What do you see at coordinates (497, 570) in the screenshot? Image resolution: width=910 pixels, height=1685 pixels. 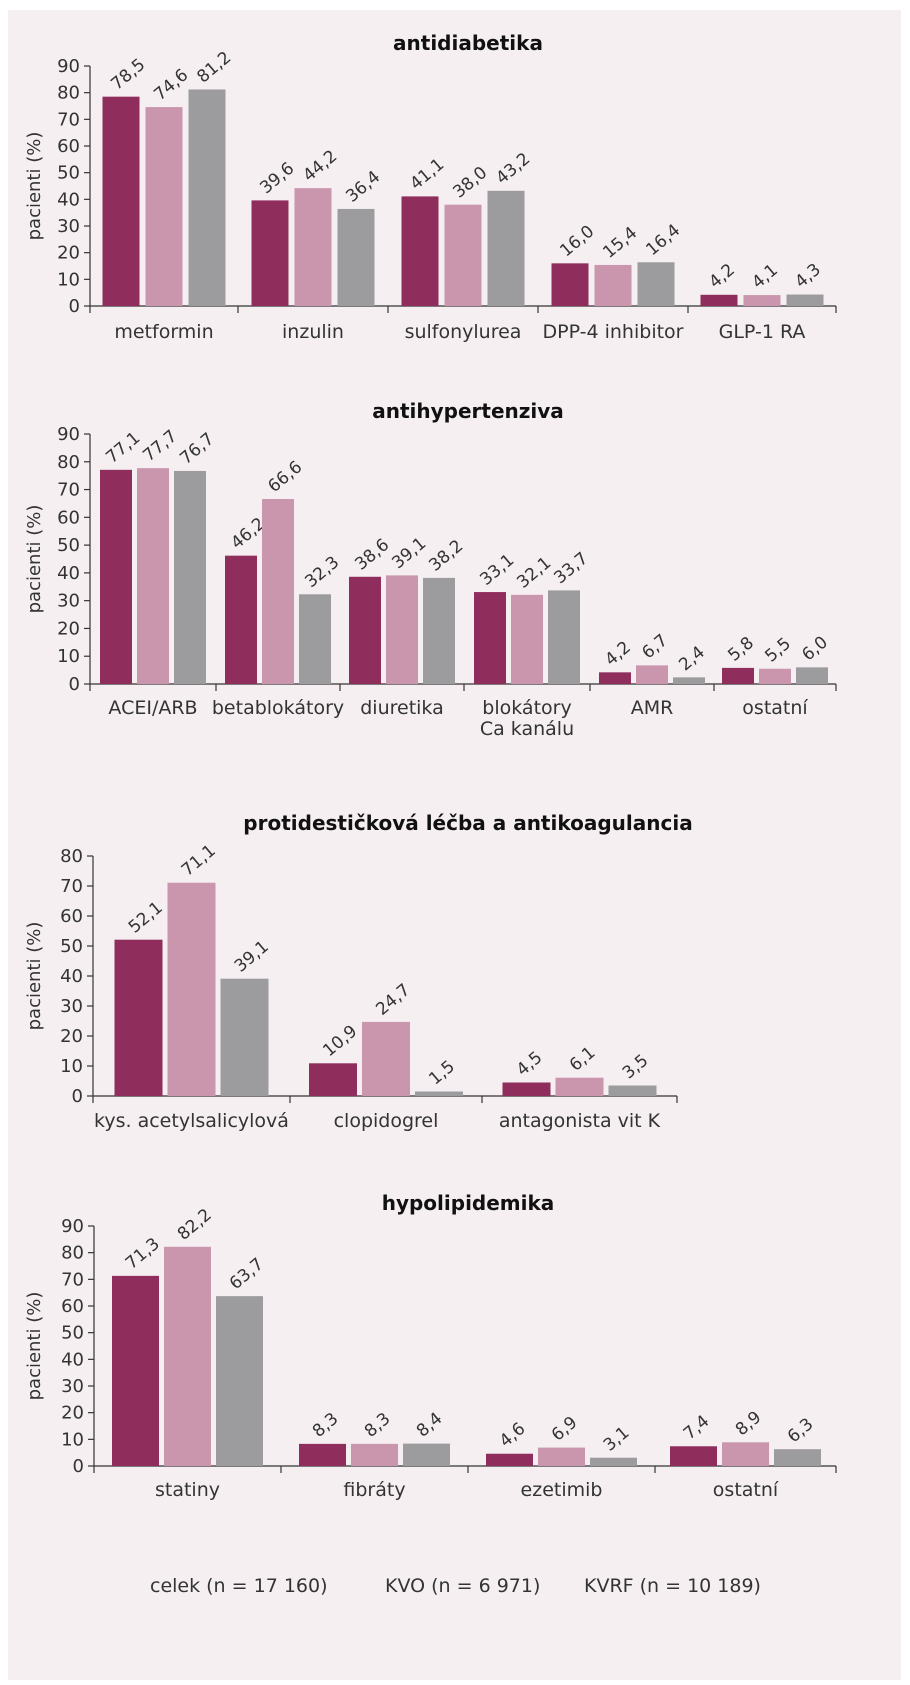 I see `panel-1-data-label-3-0: 33,1` at bounding box center [497, 570].